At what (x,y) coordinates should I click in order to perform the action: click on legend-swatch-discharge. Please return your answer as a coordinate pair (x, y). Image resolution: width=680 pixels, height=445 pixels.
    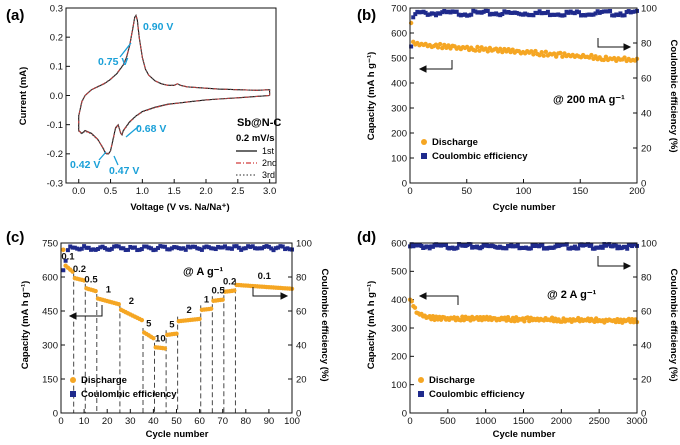
    Looking at the image, I should click on (421, 380).